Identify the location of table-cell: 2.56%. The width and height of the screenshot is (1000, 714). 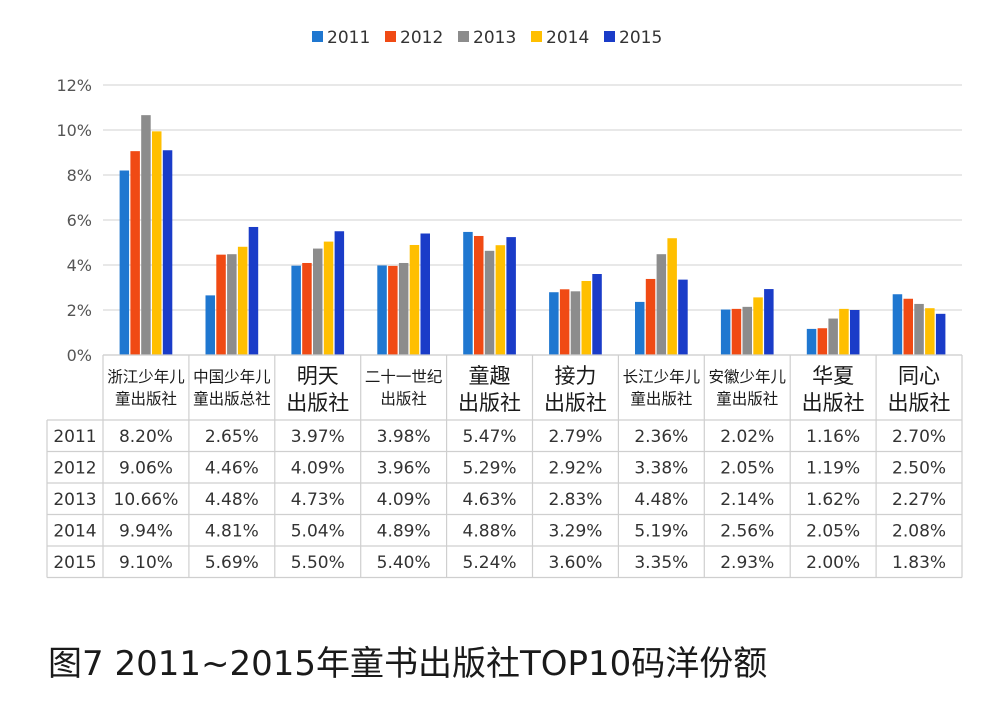
(747, 531).